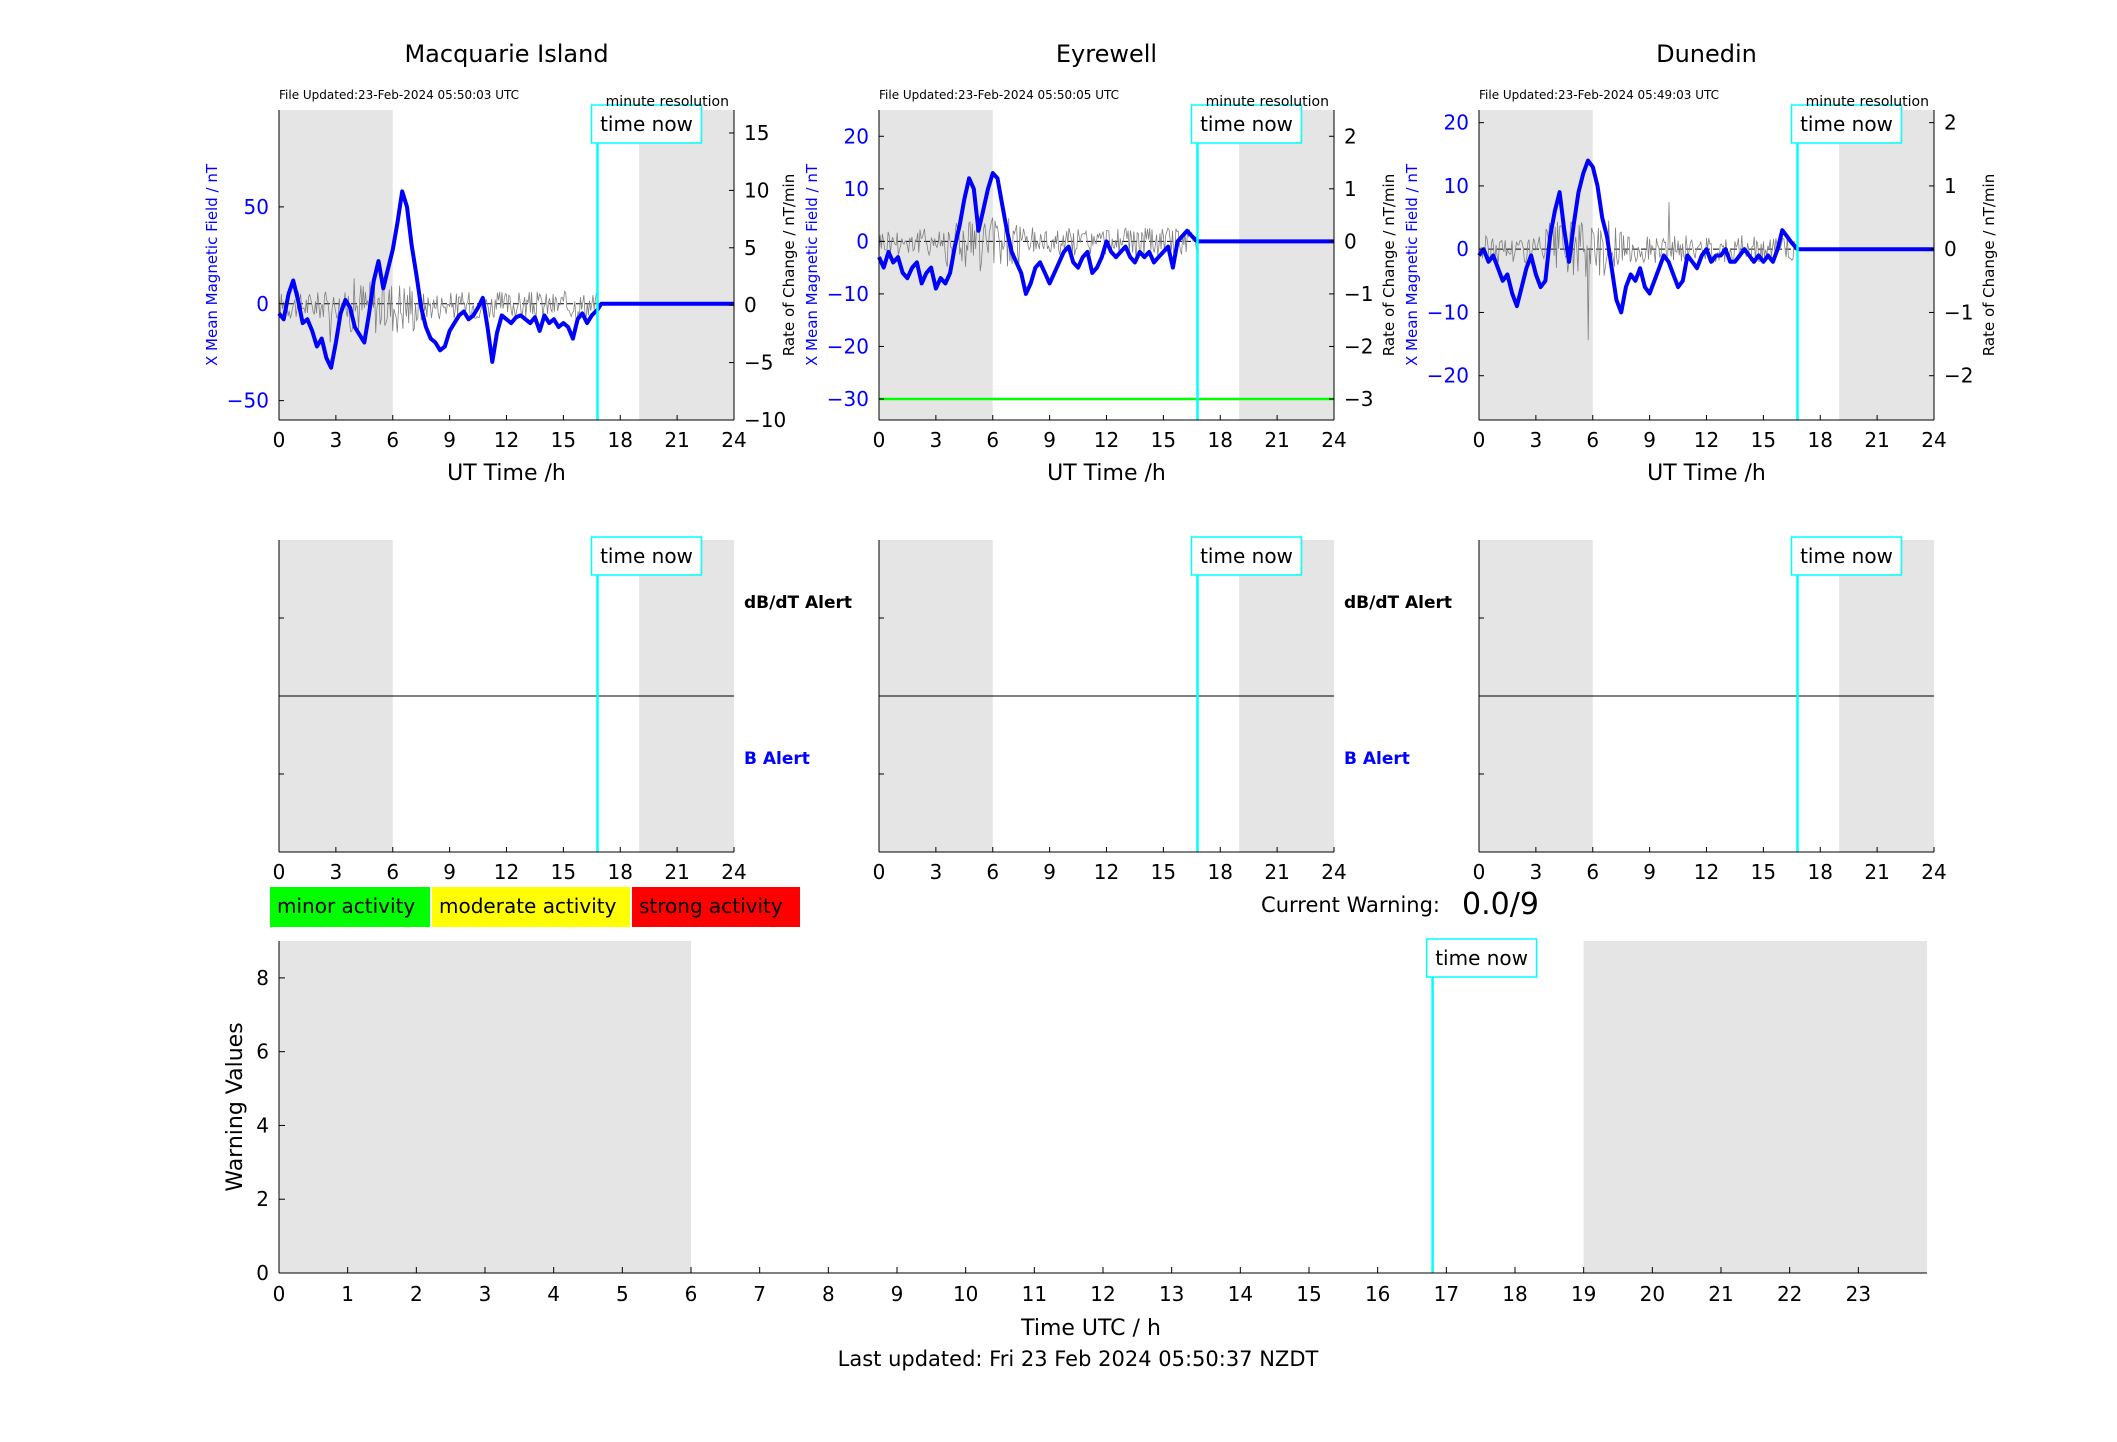 The width and height of the screenshot is (2117, 1442). What do you see at coordinates (1958, 312) in the screenshot?
I see `y-tick-label-right: −1` at bounding box center [1958, 312].